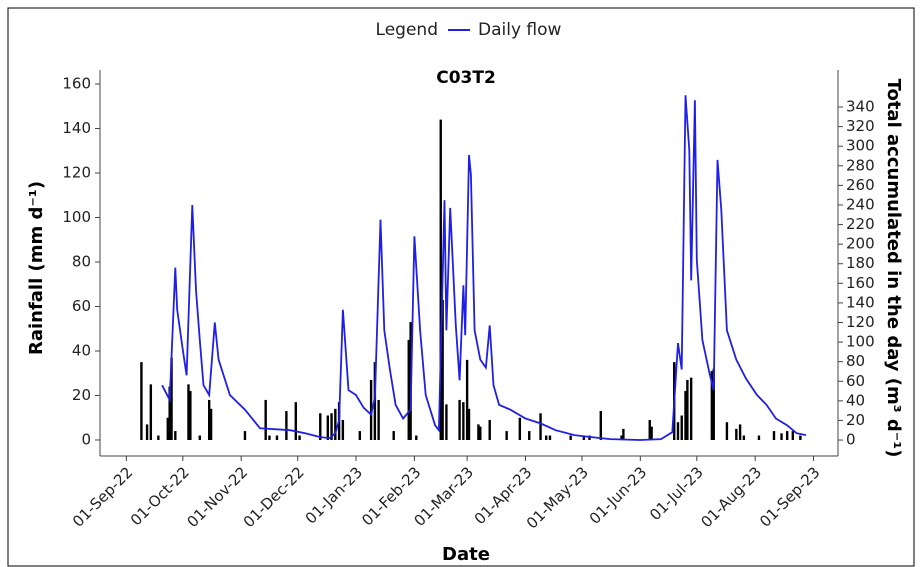  What do you see at coordinates (102, 496) in the screenshot?
I see `x-tick-label: 01-Sep-22` at bounding box center [102, 496].